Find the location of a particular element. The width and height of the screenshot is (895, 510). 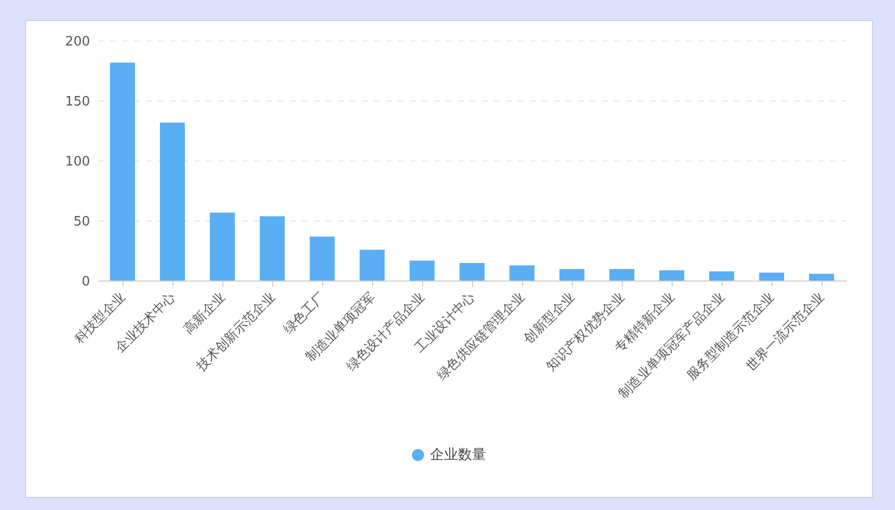

y-tick-label: 200 is located at coordinates (77, 42).